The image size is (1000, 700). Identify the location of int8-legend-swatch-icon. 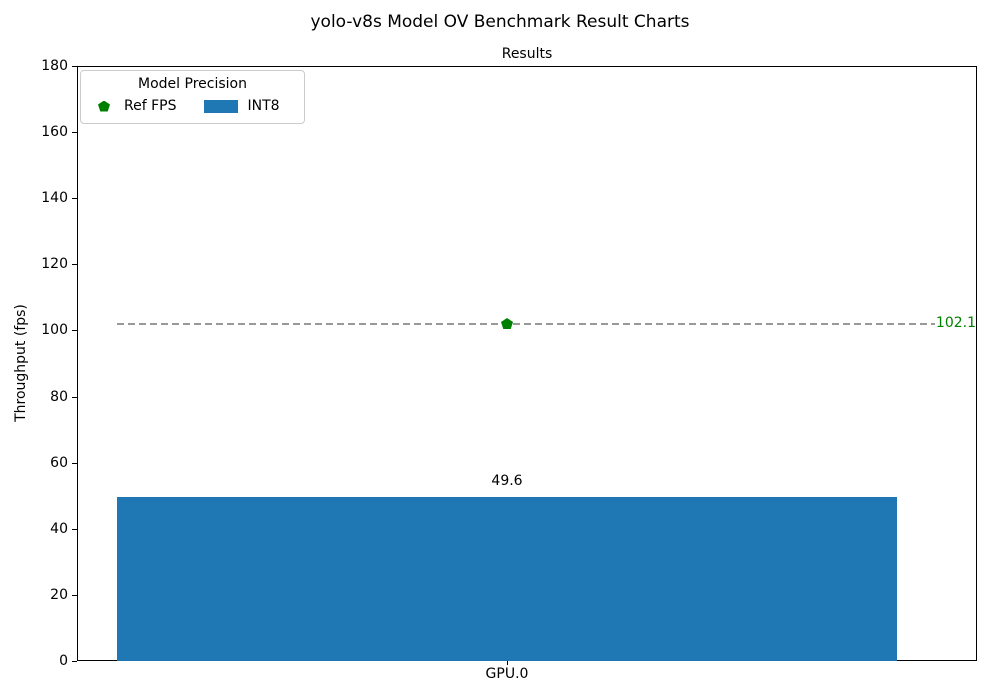
(221, 106).